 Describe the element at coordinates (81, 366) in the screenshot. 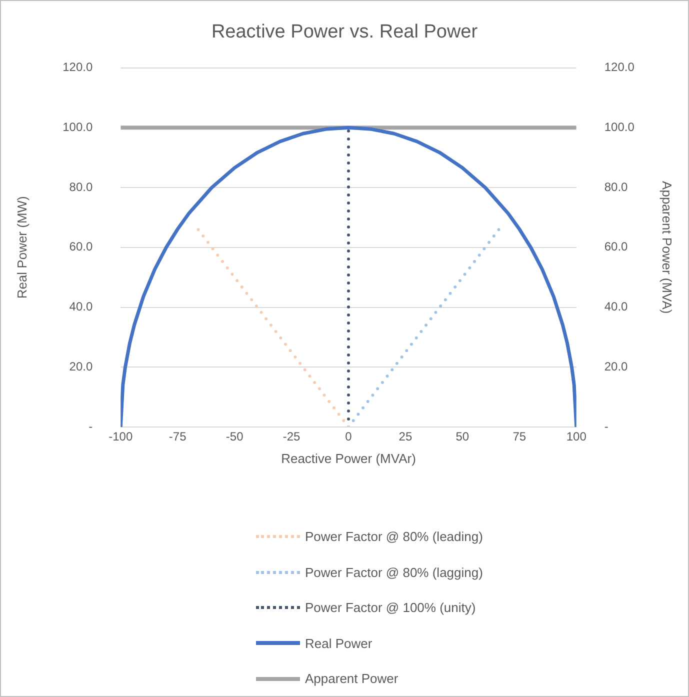

I see `y-tick-label: 20.0` at that location.